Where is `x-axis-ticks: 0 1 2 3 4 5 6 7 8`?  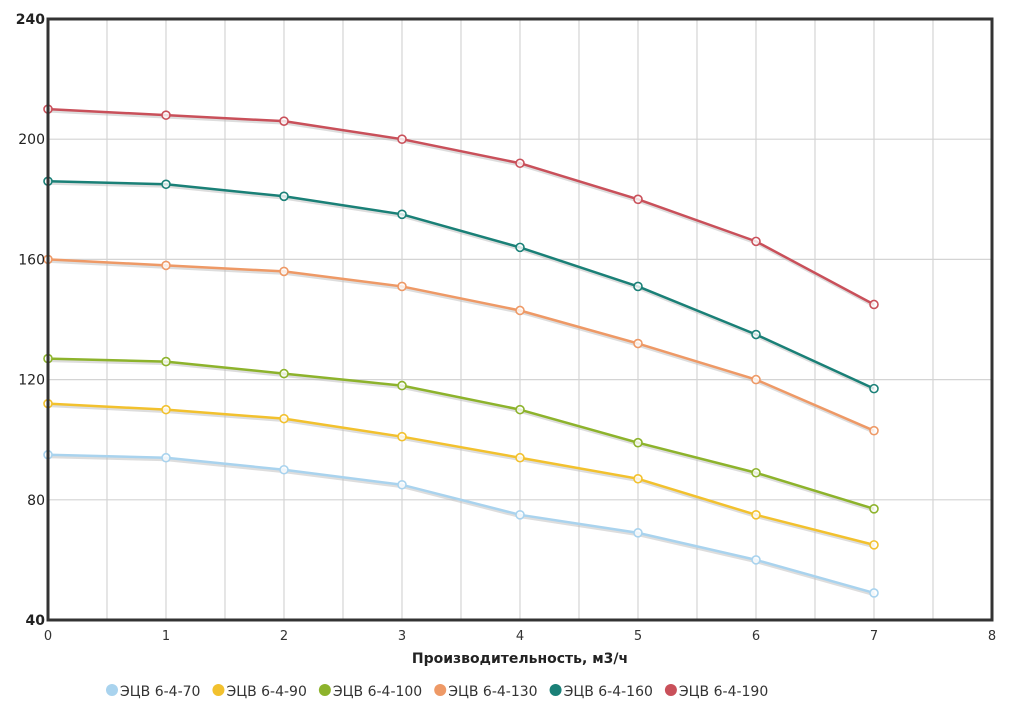
x-axis-ticks: 0 1 2 3 4 5 6 7 8 is located at coordinates (520, 636).